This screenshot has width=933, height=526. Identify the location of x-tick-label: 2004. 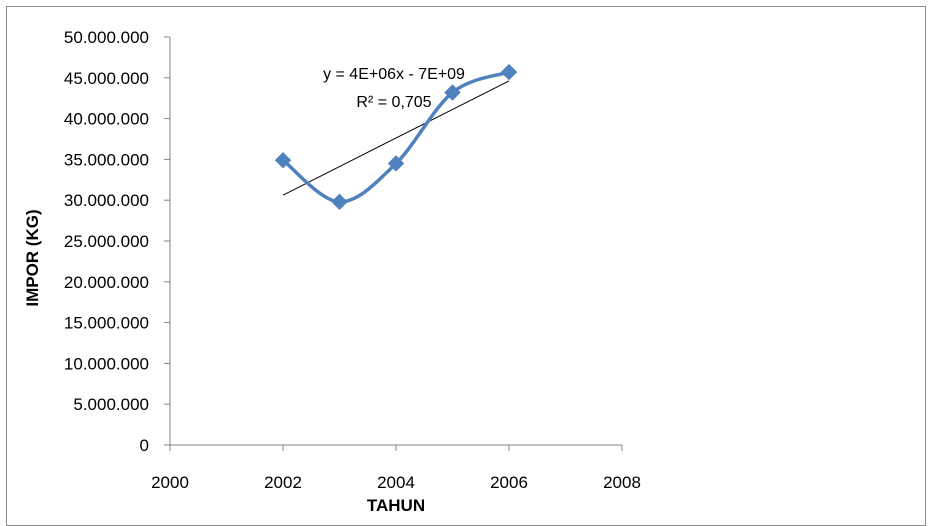
(396, 482).